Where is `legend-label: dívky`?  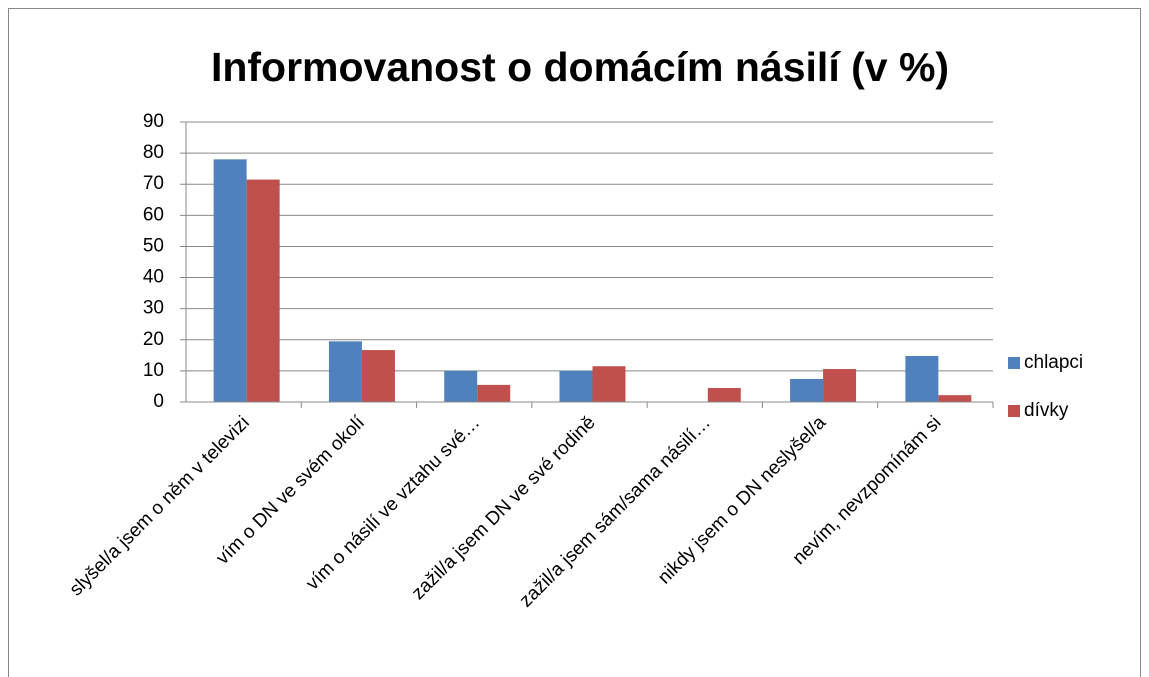 legend-label: dívky is located at coordinates (1046, 410).